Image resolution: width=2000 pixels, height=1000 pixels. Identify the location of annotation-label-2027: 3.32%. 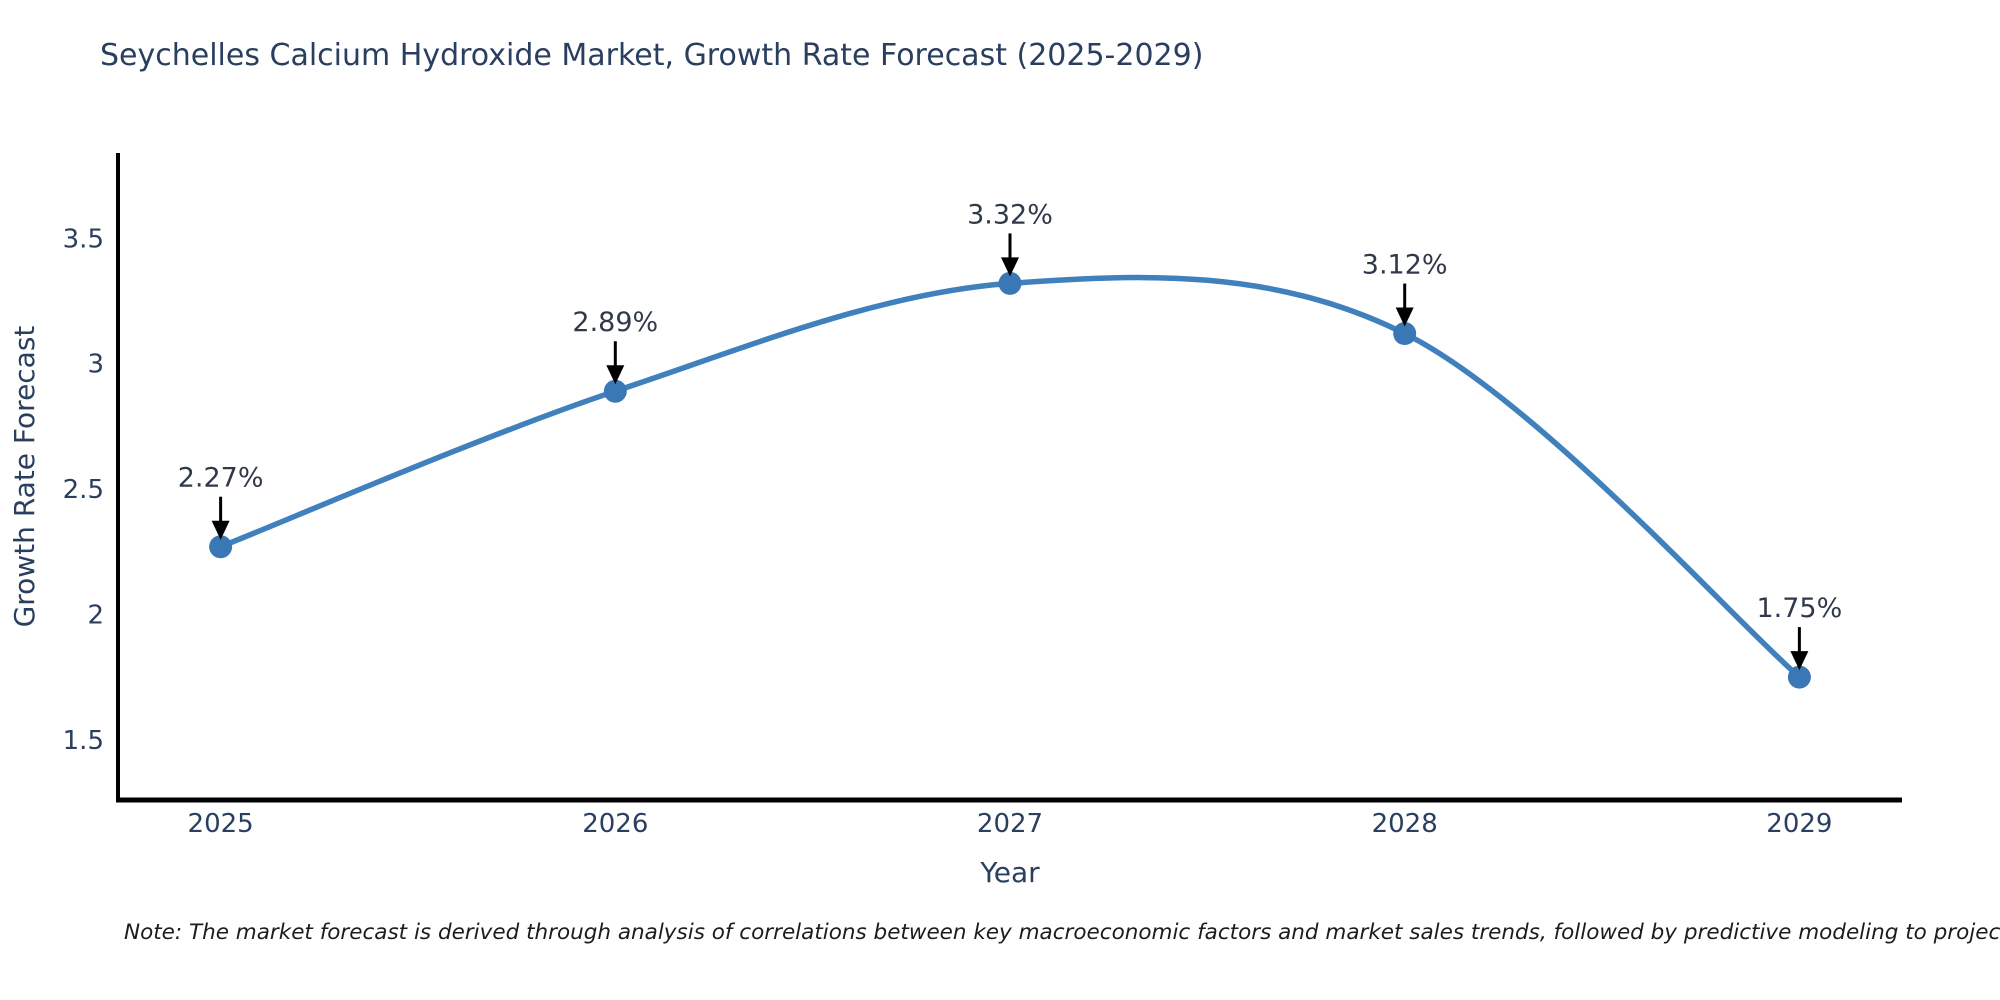
(1010, 214).